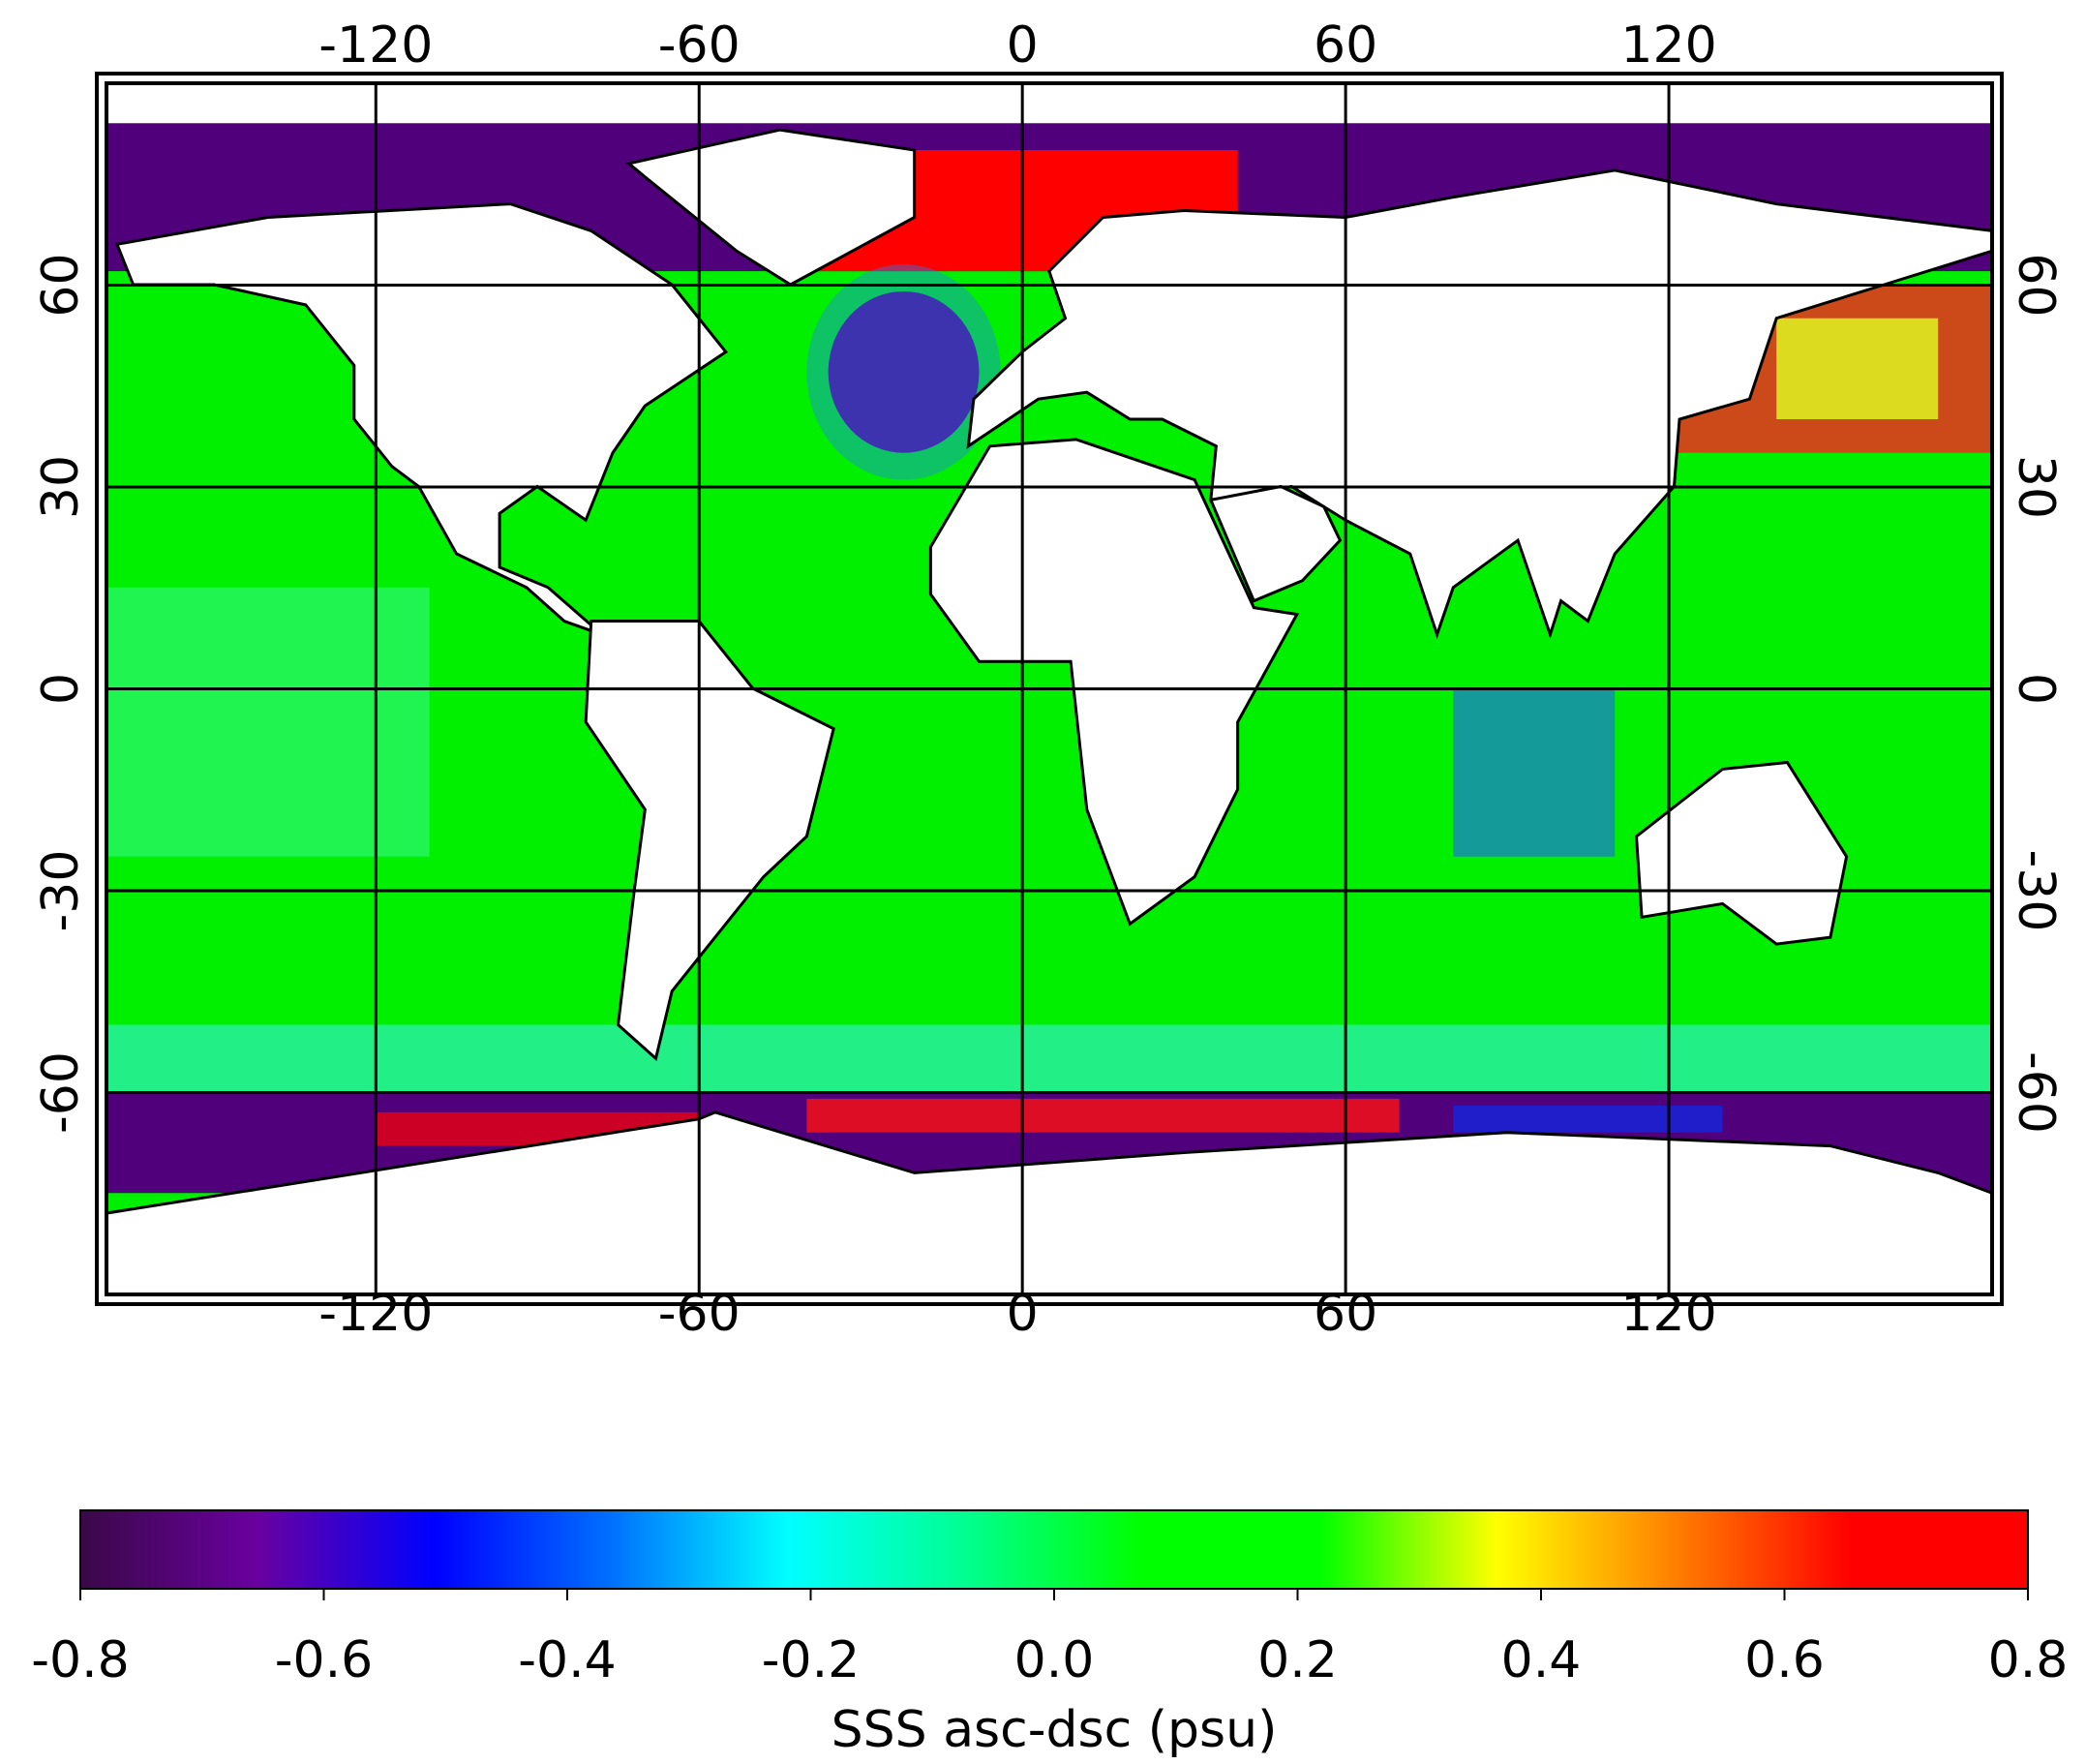 This screenshot has height=1764, width=2086. What do you see at coordinates (80, 1660) in the screenshot?
I see `colorbar-tick-label: -0.8` at bounding box center [80, 1660].